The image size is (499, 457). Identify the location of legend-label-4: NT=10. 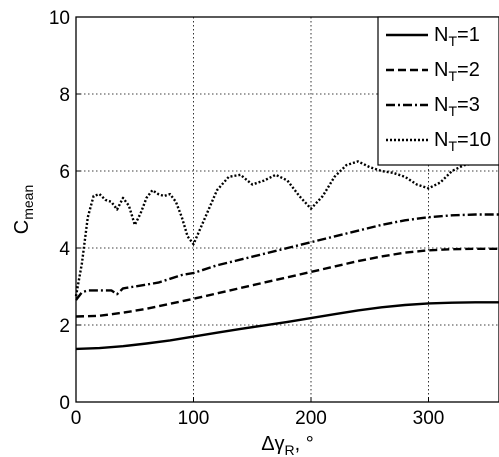
(462, 141).